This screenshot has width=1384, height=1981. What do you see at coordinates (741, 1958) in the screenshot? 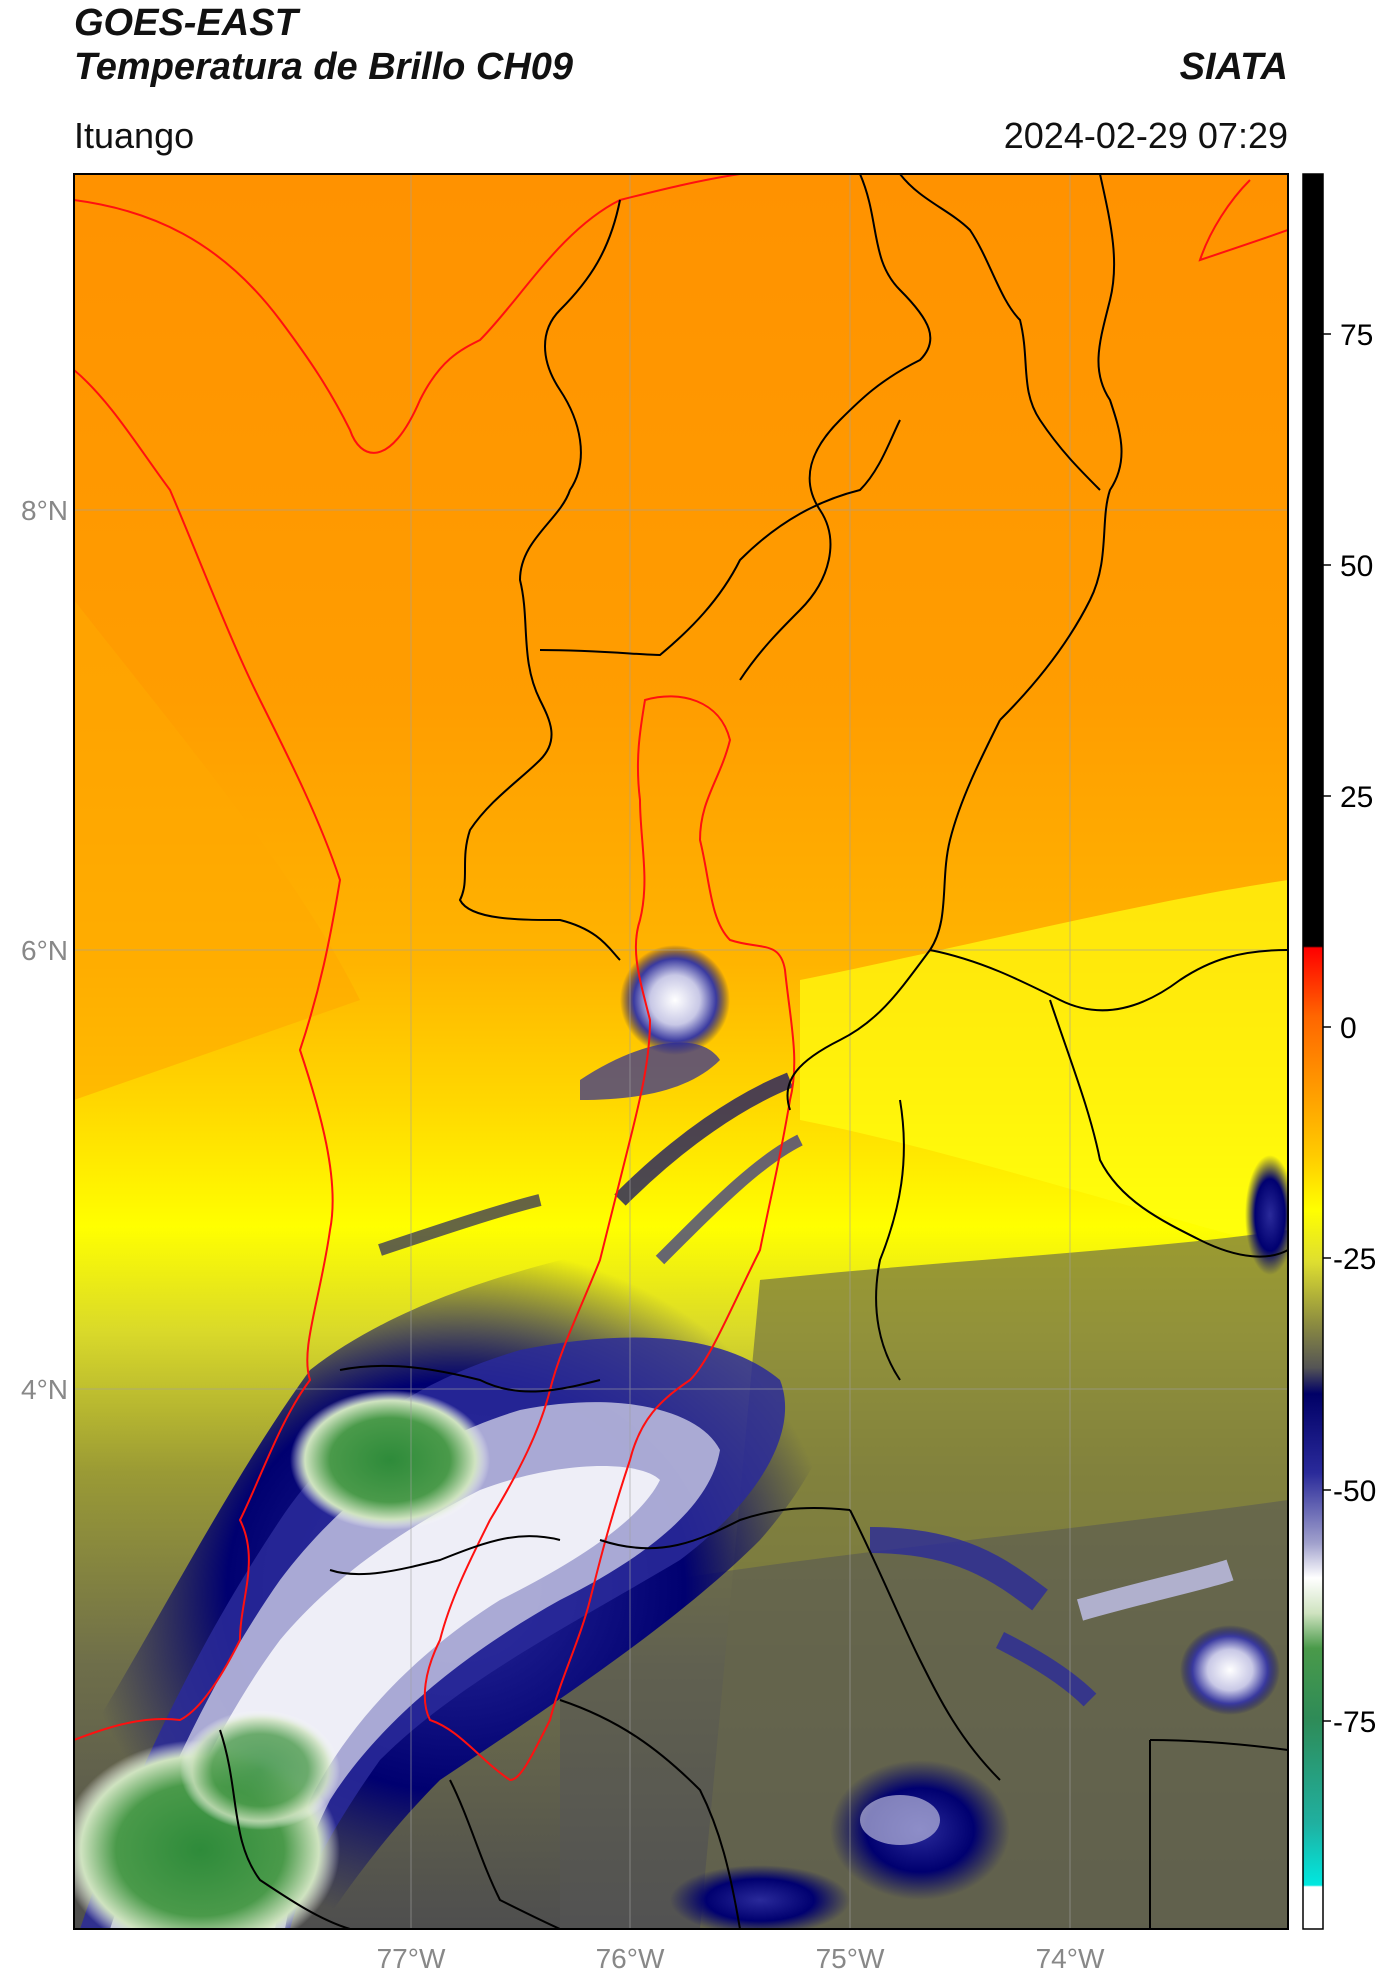
I see `lon-labels: 77°W 76°W 75°W 74°W` at bounding box center [741, 1958].